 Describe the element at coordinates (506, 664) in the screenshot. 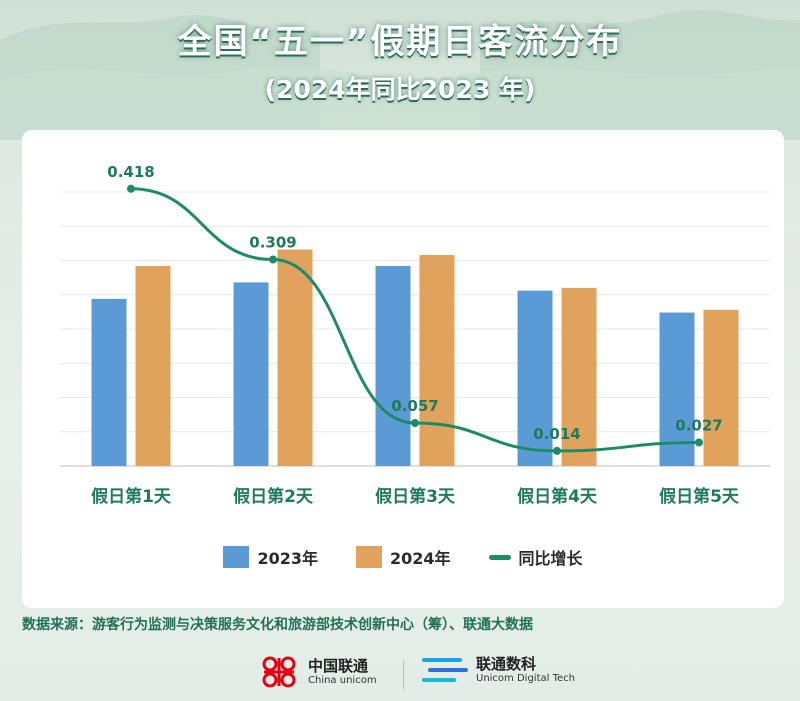

I see `unicom-digital-name: 联通数科` at that location.